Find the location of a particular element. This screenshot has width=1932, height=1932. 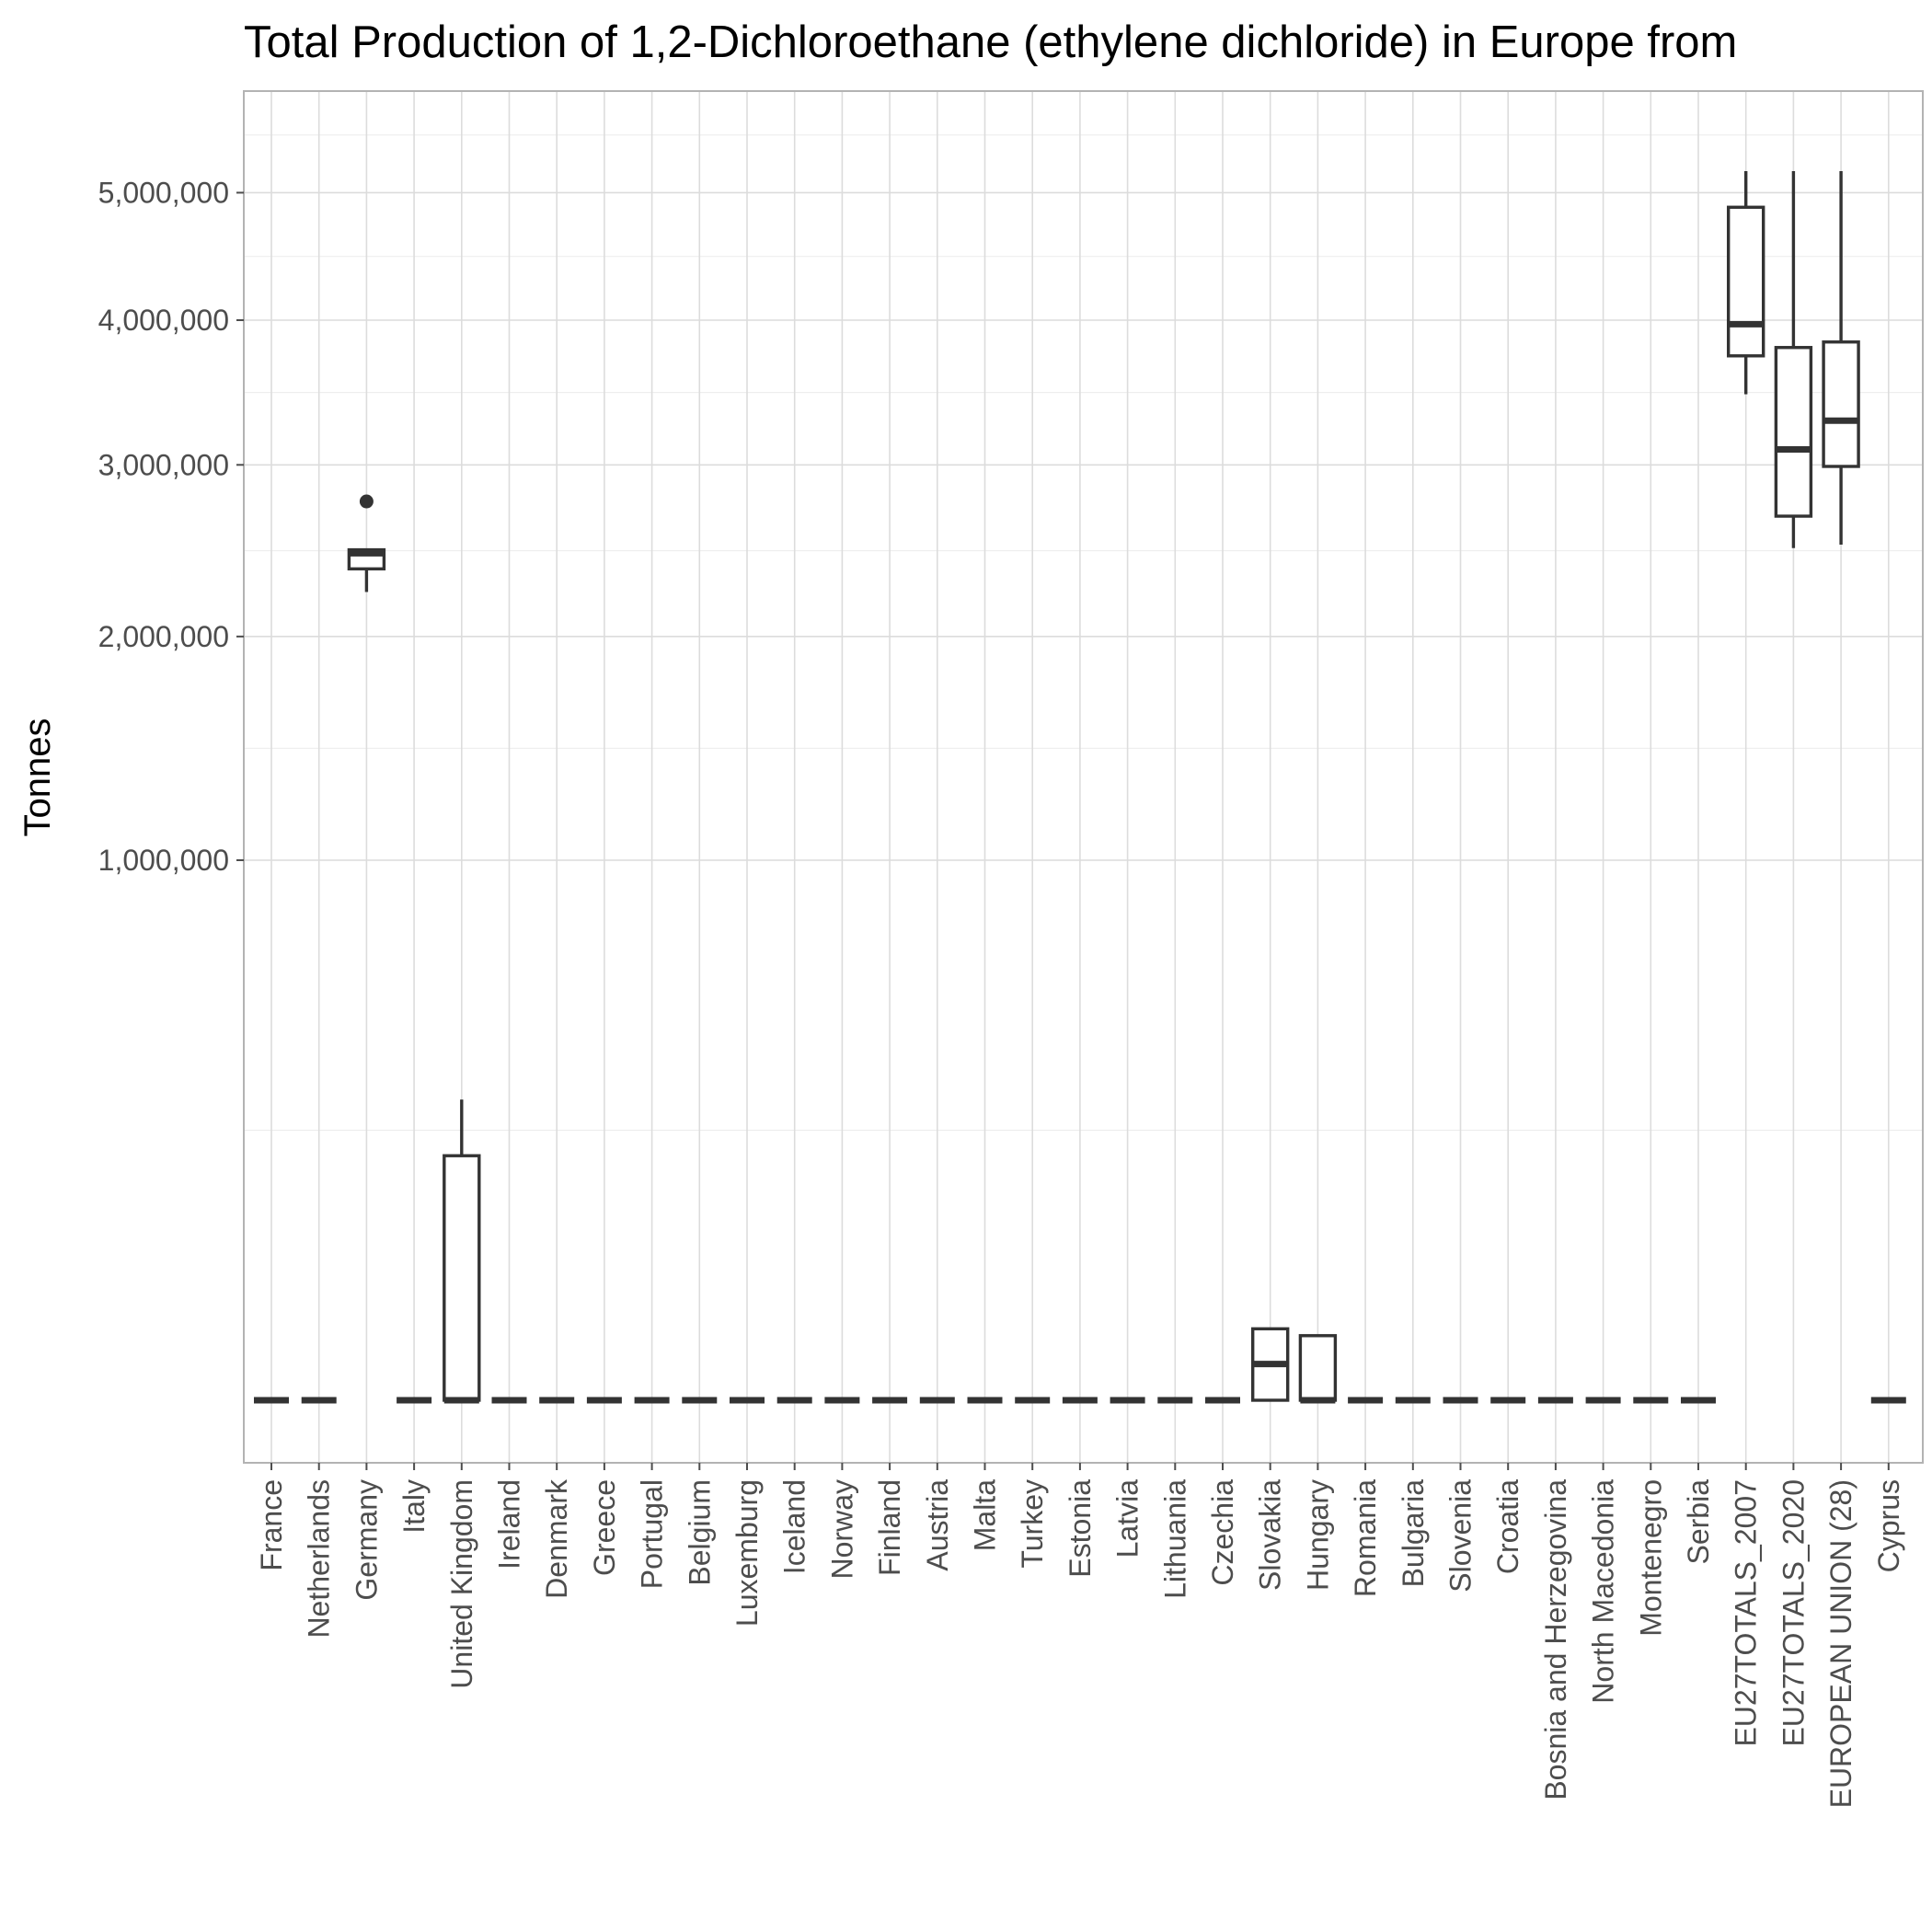

y-tick-label: 5,000,000 is located at coordinates (163, 192).